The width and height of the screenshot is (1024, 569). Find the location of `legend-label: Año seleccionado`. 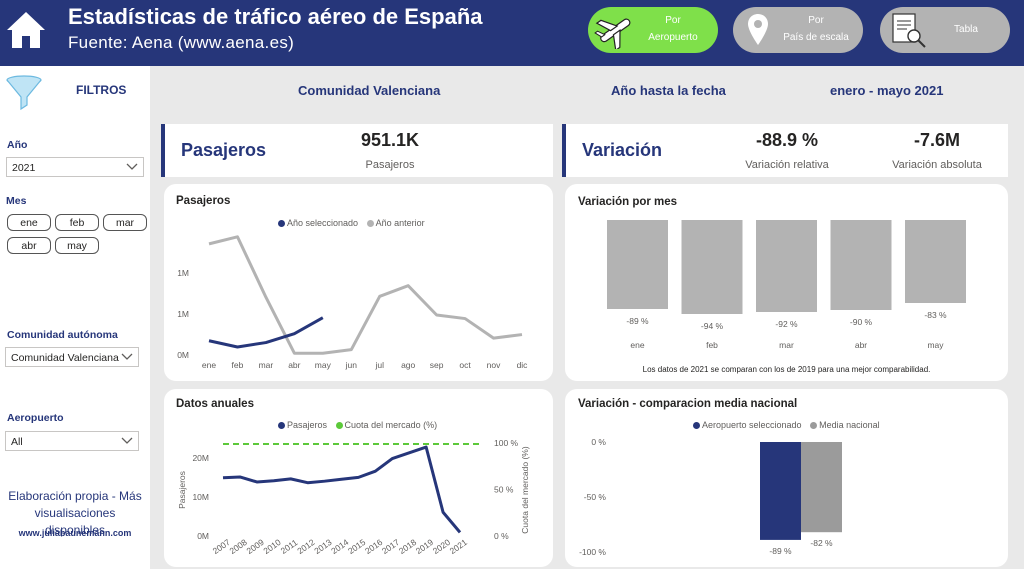

legend-label: Año seleccionado is located at coordinates (323, 223).